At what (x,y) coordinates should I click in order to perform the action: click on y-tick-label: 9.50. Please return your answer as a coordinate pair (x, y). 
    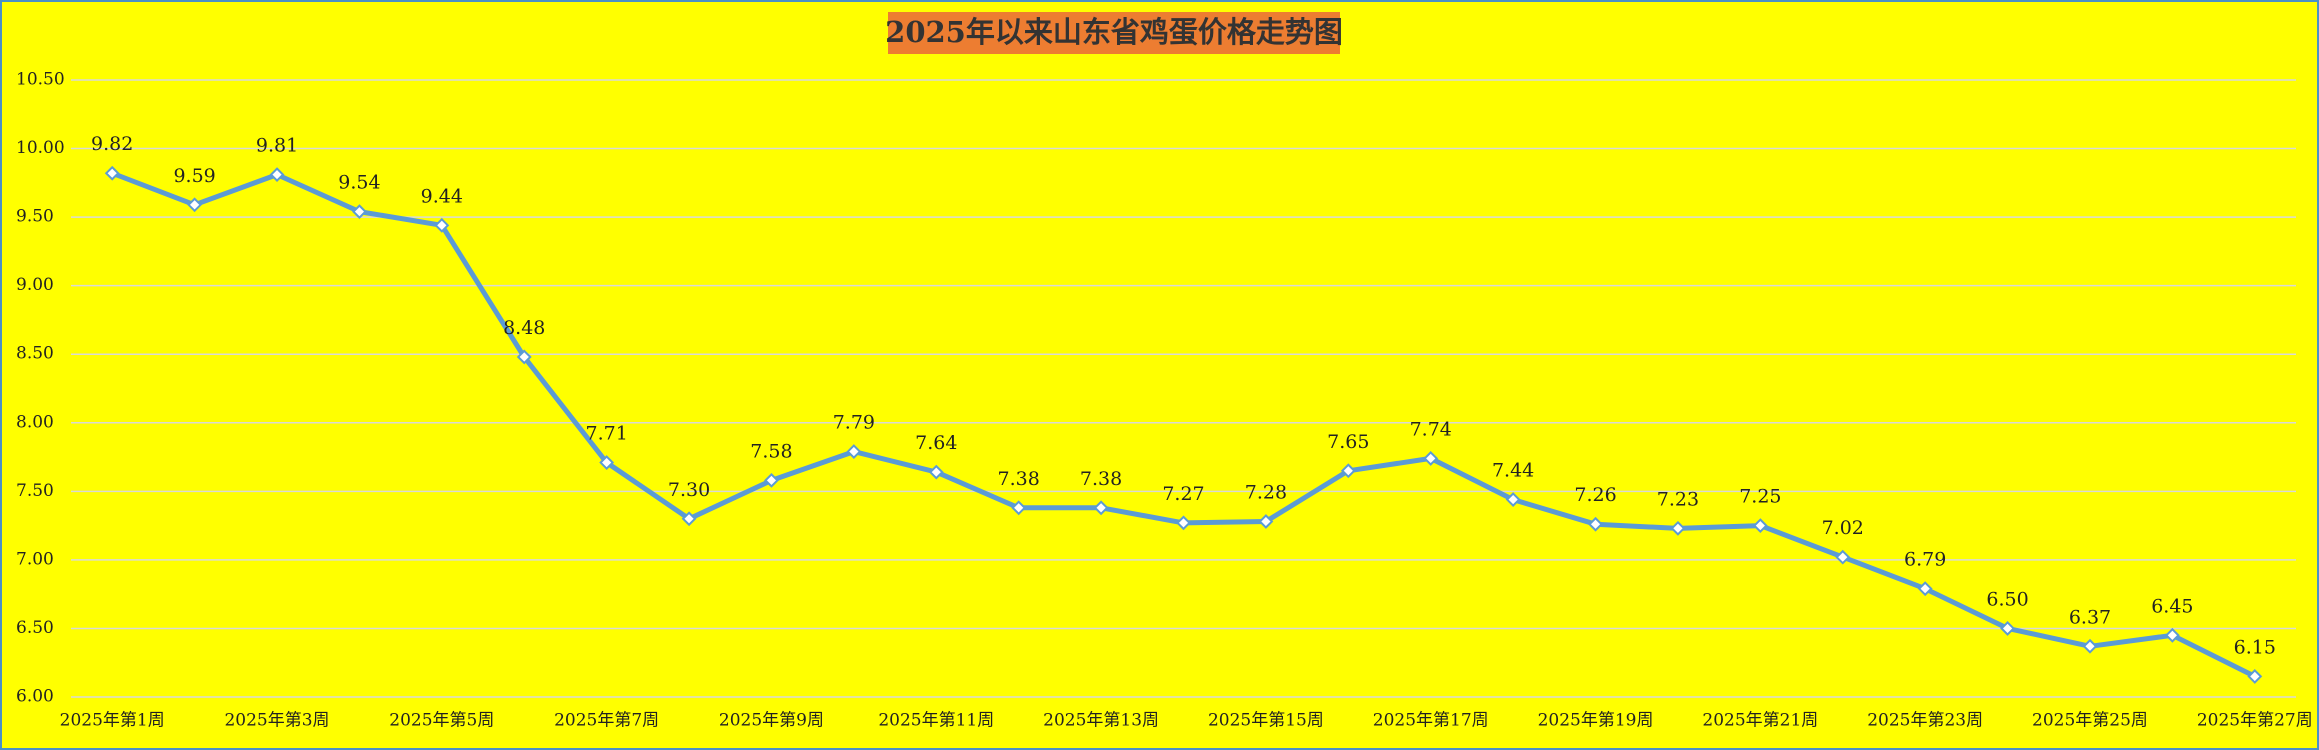
    Looking at the image, I should click on (35, 217).